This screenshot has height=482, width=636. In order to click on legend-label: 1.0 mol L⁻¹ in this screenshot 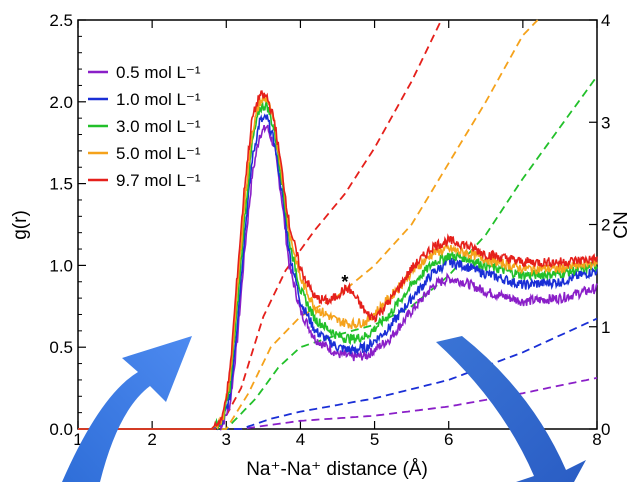, I will do `click(158, 99)`.